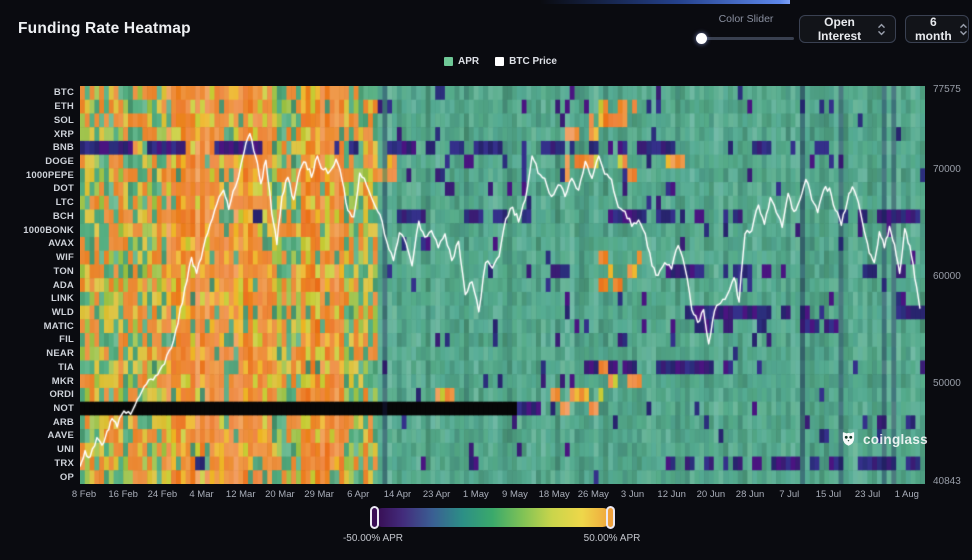 This screenshot has height=560, width=972. I want to click on color-slider-thumb, so click(701, 38).